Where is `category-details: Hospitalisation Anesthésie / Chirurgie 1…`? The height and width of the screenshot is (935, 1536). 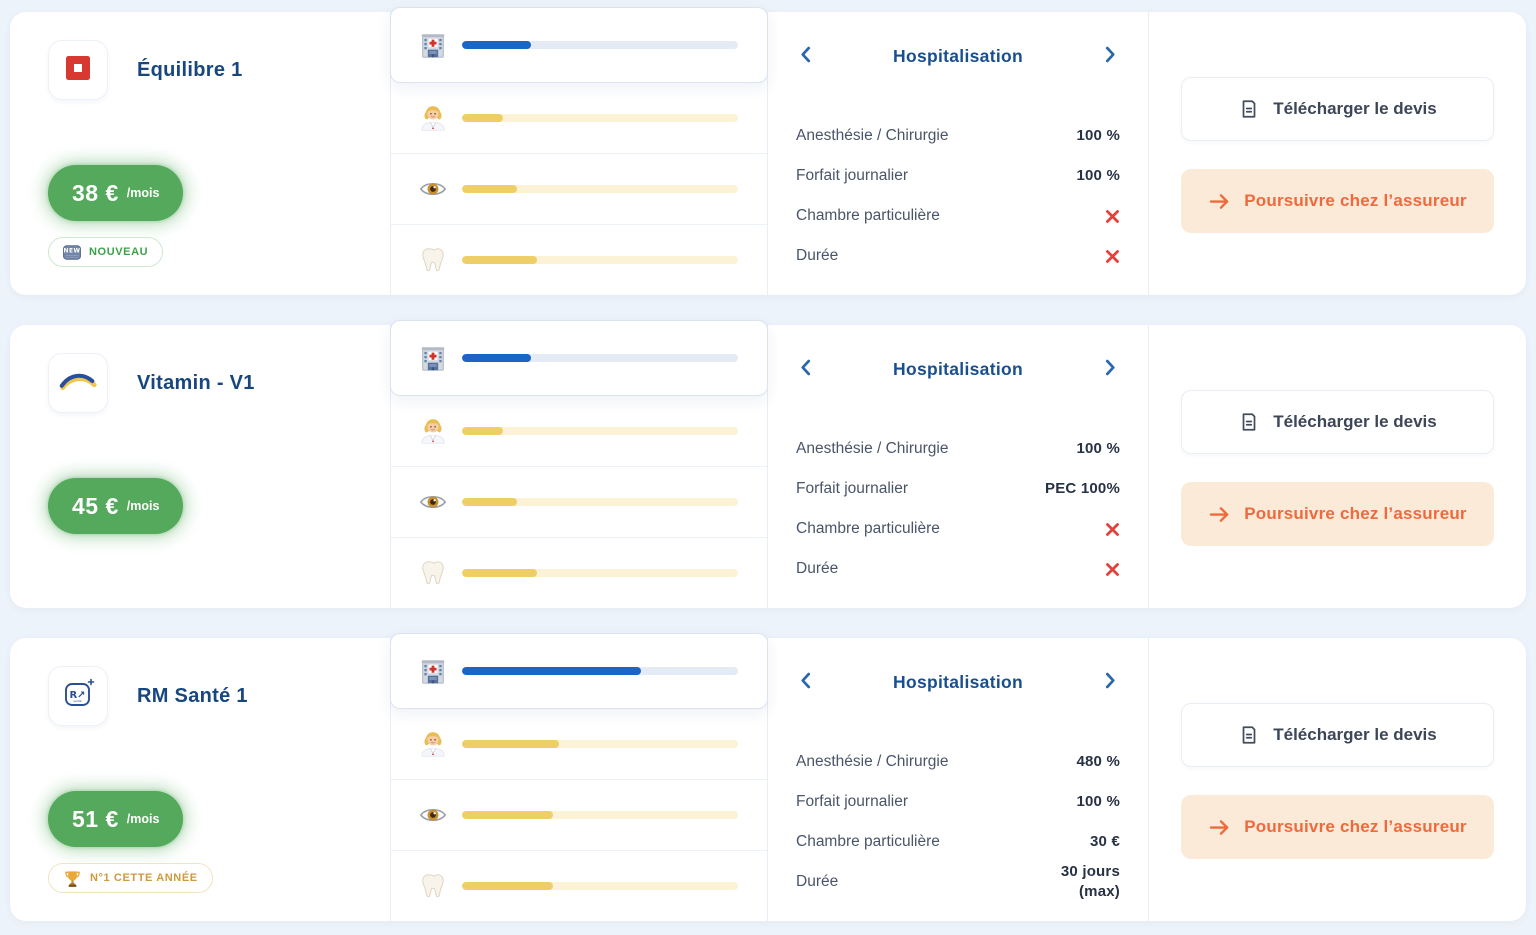 category-details: Hospitalisation Anesthésie / Chirurgie 1… is located at coordinates (958, 153).